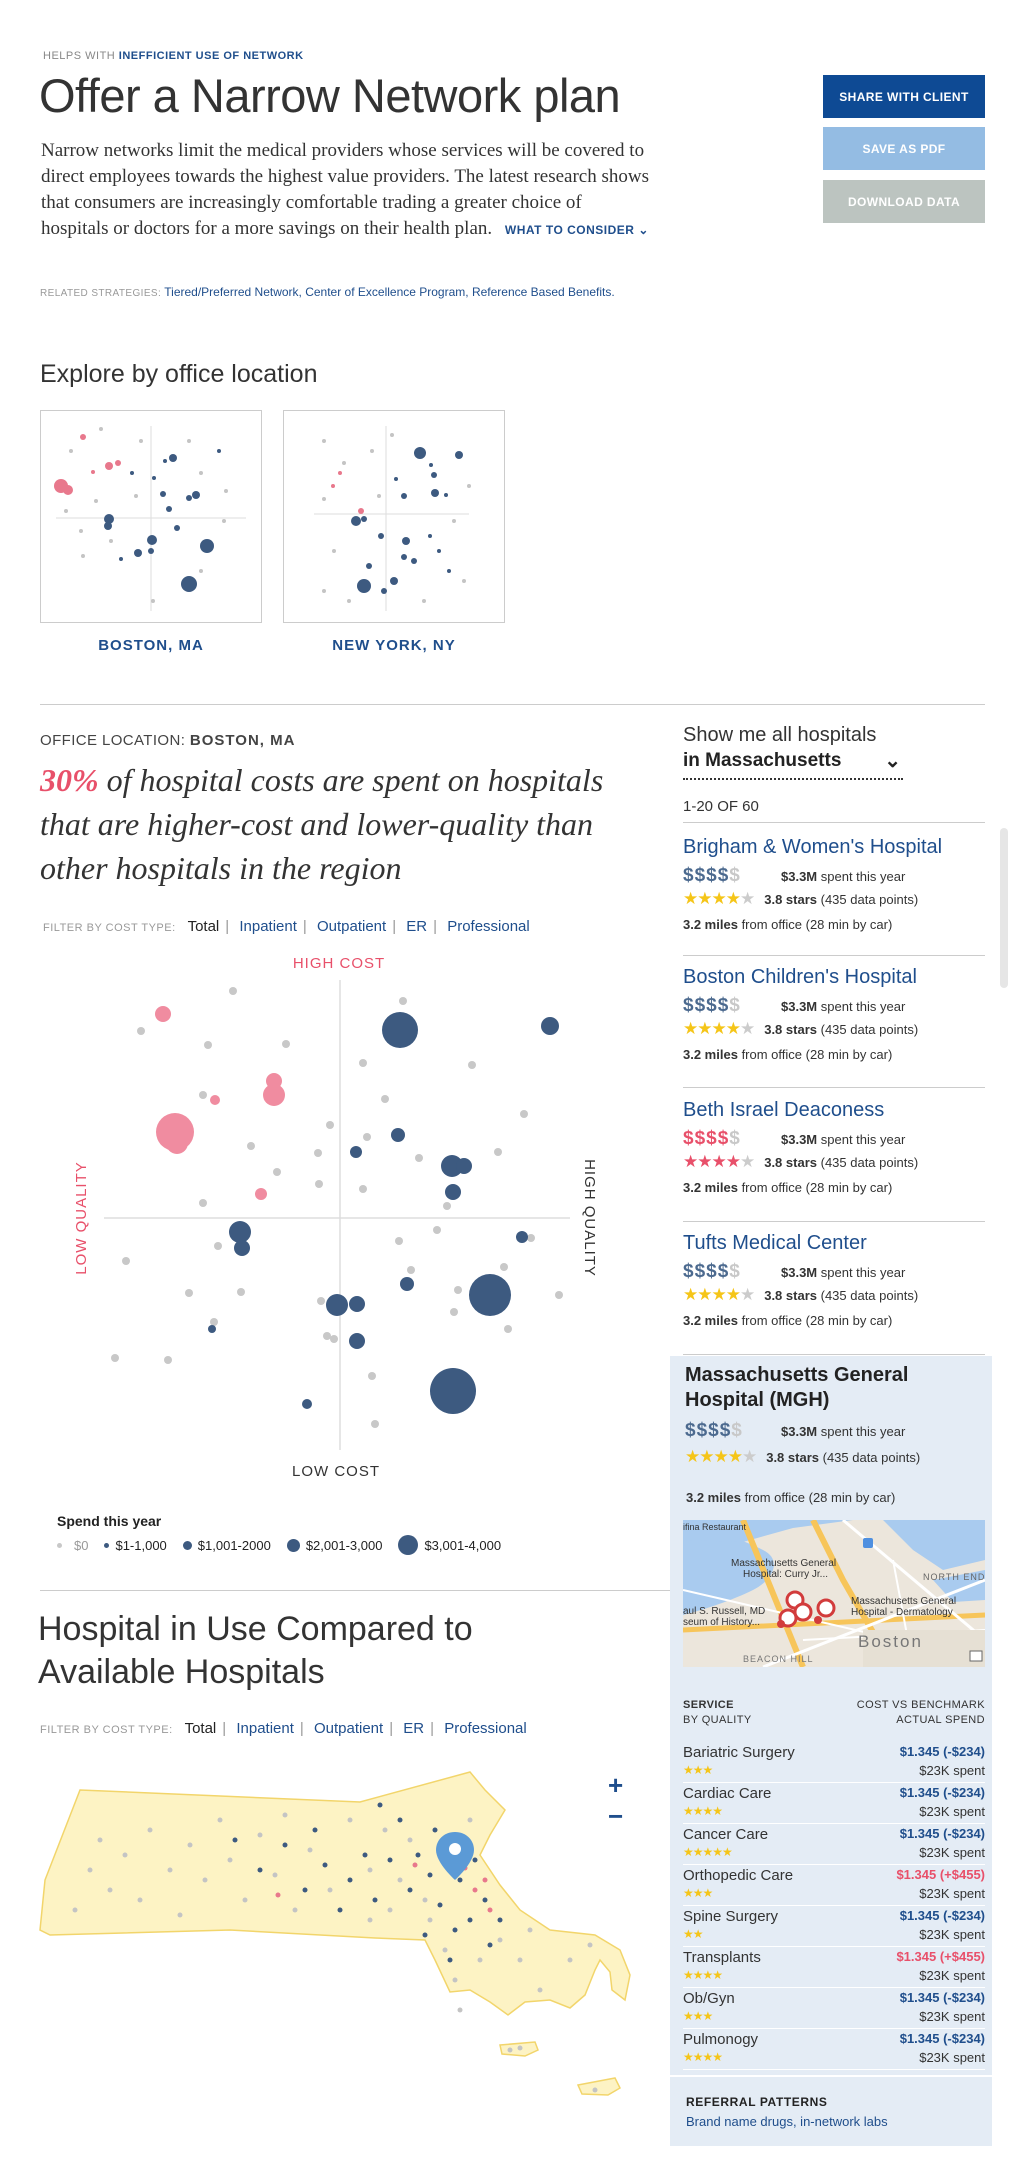 The height and width of the screenshot is (2163, 1020). What do you see at coordinates (167, 740) in the screenshot?
I see `office-location-line: OFFICE LOCATION: BOSTON, MA` at bounding box center [167, 740].